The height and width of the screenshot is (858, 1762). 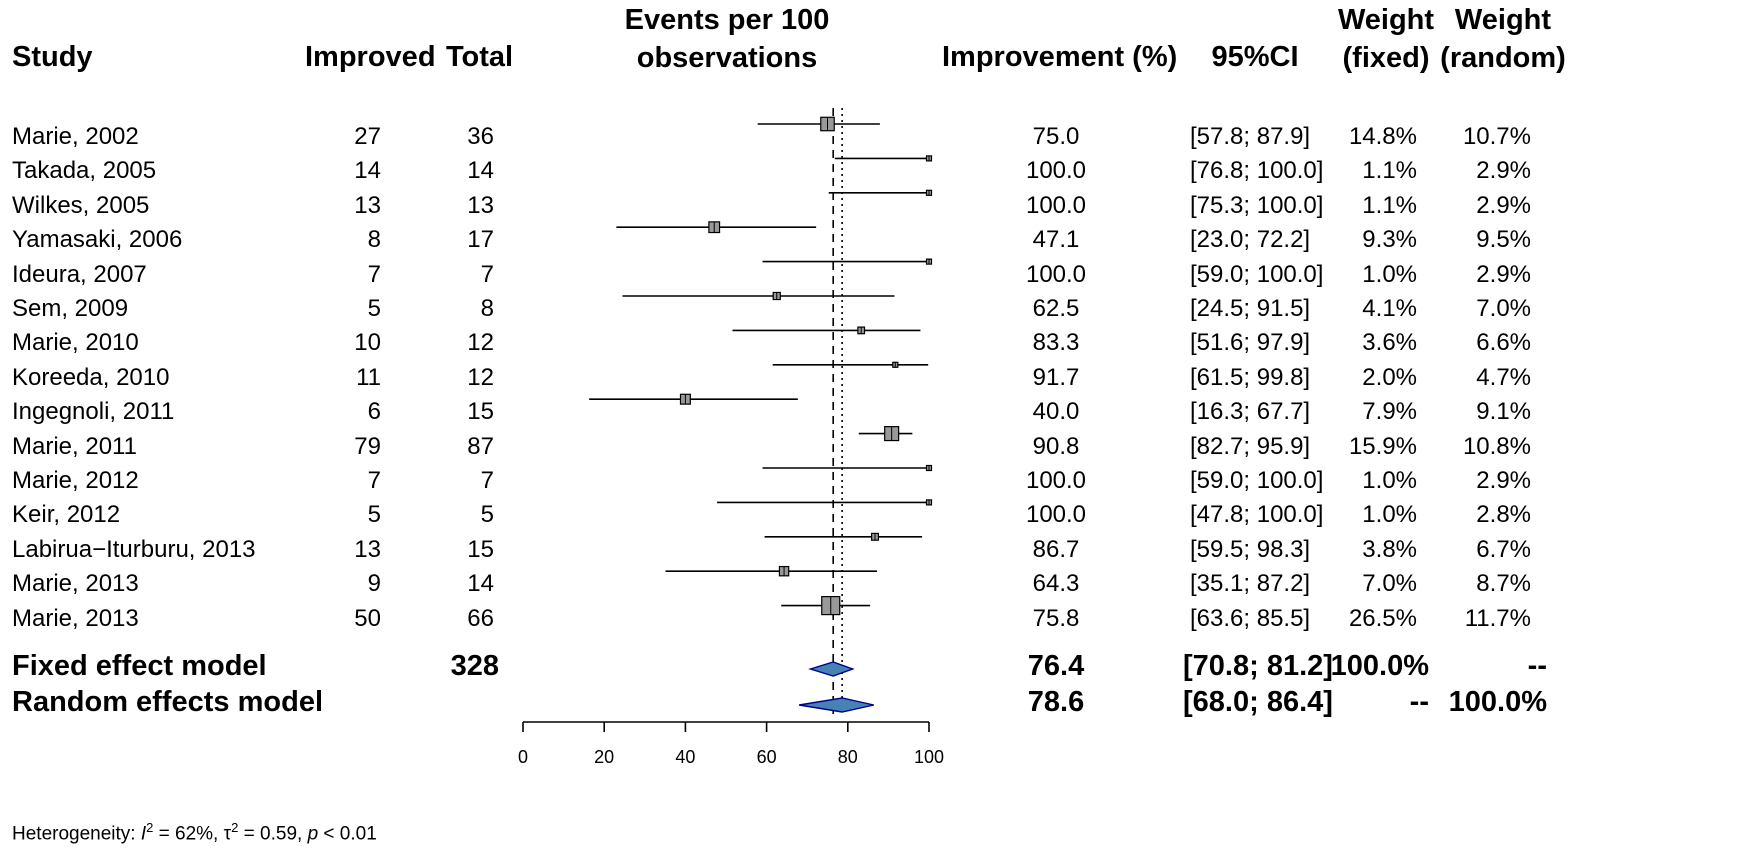 I want to click on weight-random-value: 4.7%, so click(x=1503, y=377).